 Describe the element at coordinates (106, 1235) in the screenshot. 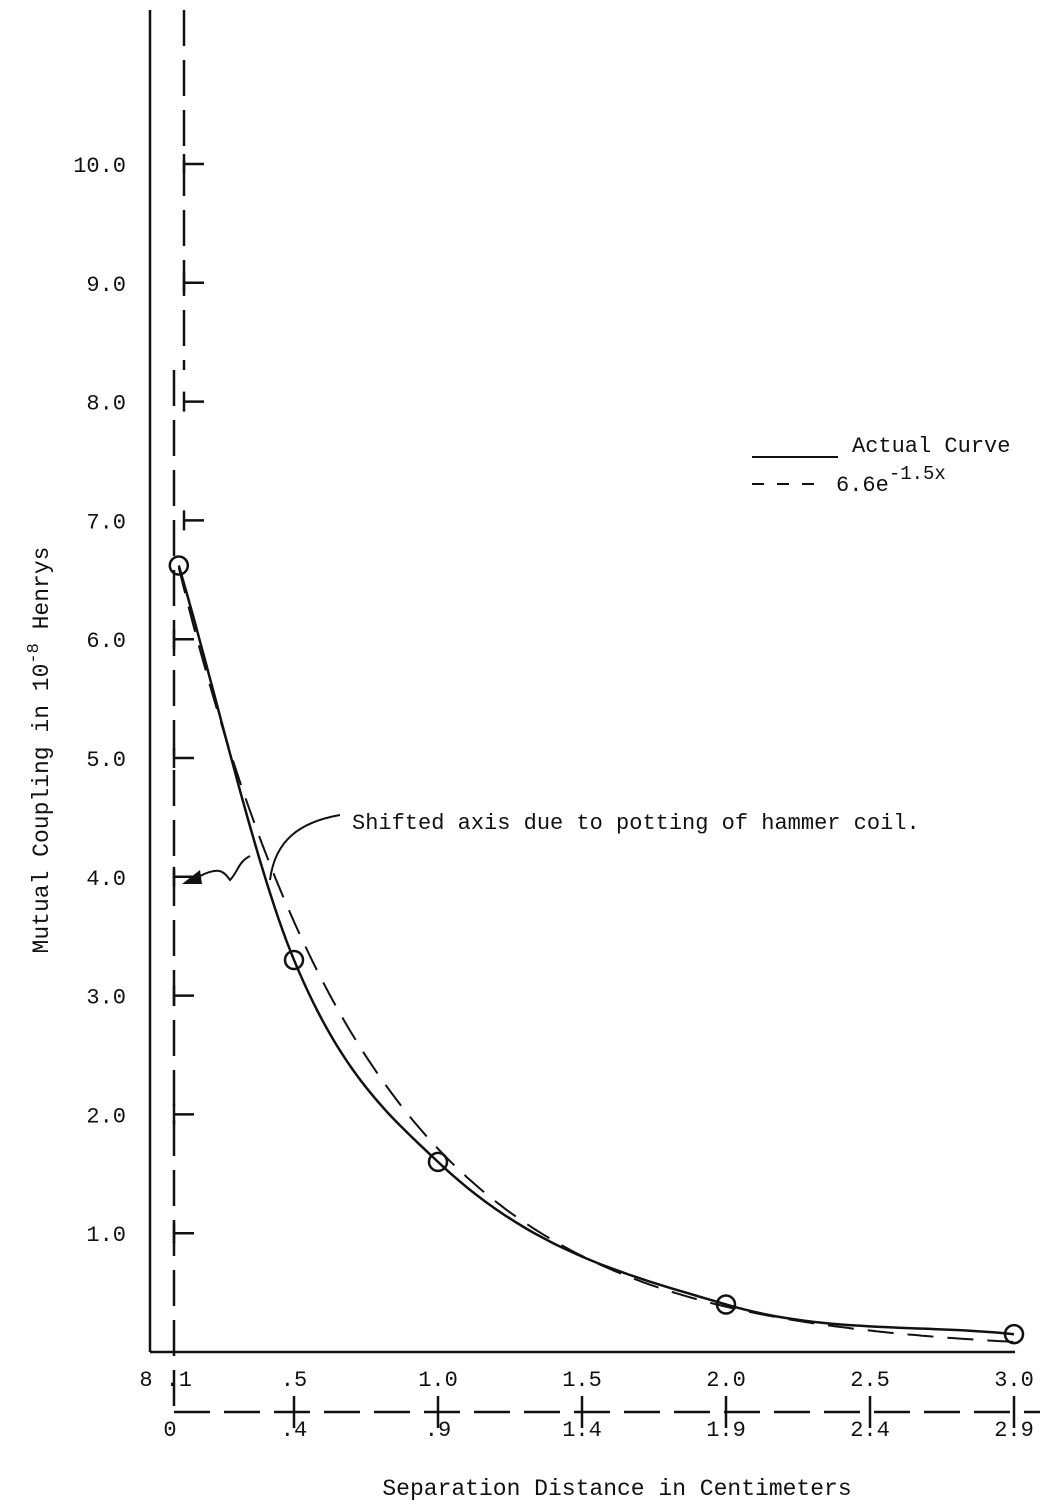

I see `y-tick-label-0: 1.0` at that location.